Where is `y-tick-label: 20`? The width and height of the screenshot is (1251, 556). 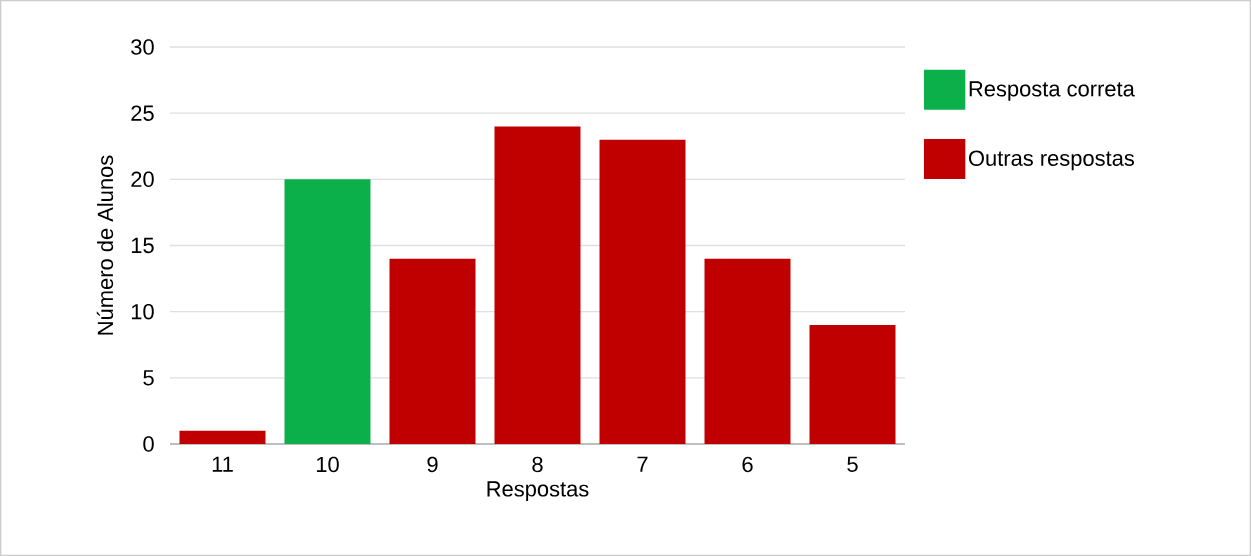
y-tick-label: 20 is located at coordinates (142, 179).